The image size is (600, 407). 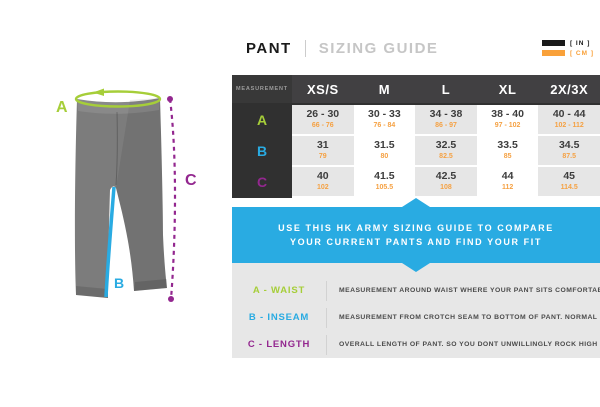 I want to click on table-cell: 30 - 33 76 - 84, so click(x=384, y=120).